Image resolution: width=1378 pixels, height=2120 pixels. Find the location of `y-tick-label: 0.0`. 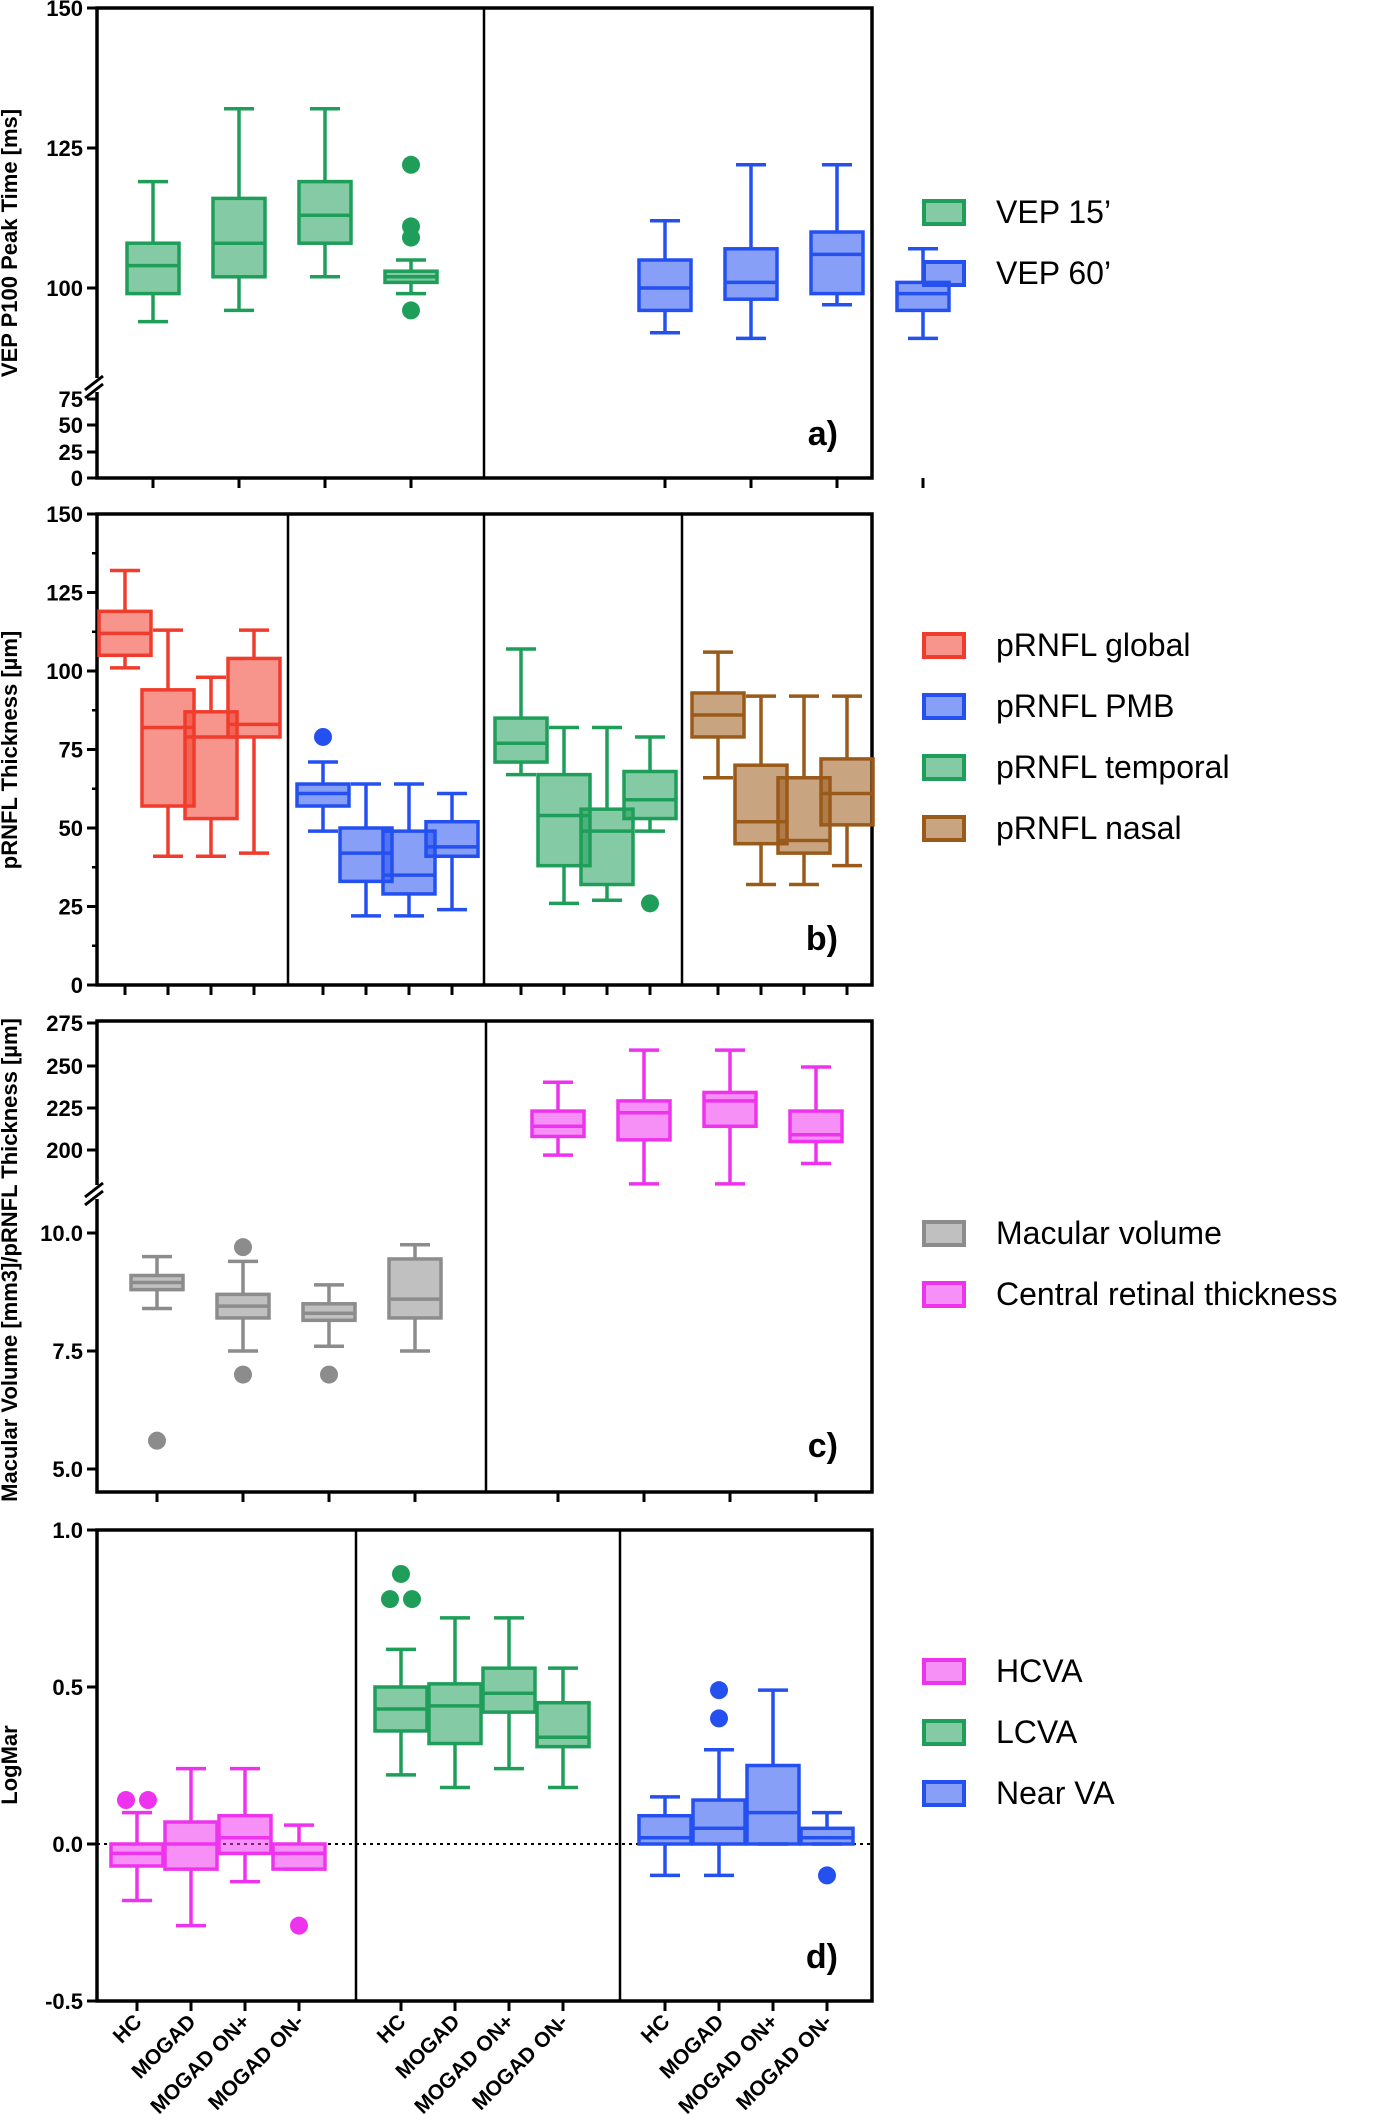

y-tick-label: 0.0 is located at coordinates (67, 1844).